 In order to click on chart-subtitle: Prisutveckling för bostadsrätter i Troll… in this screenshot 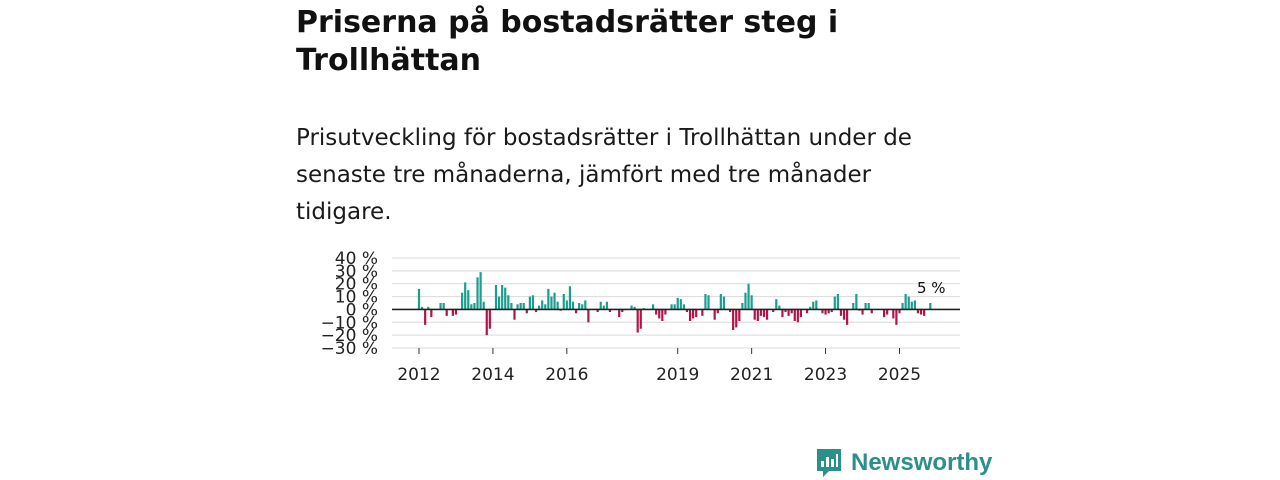, I will do `click(604, 175)`.